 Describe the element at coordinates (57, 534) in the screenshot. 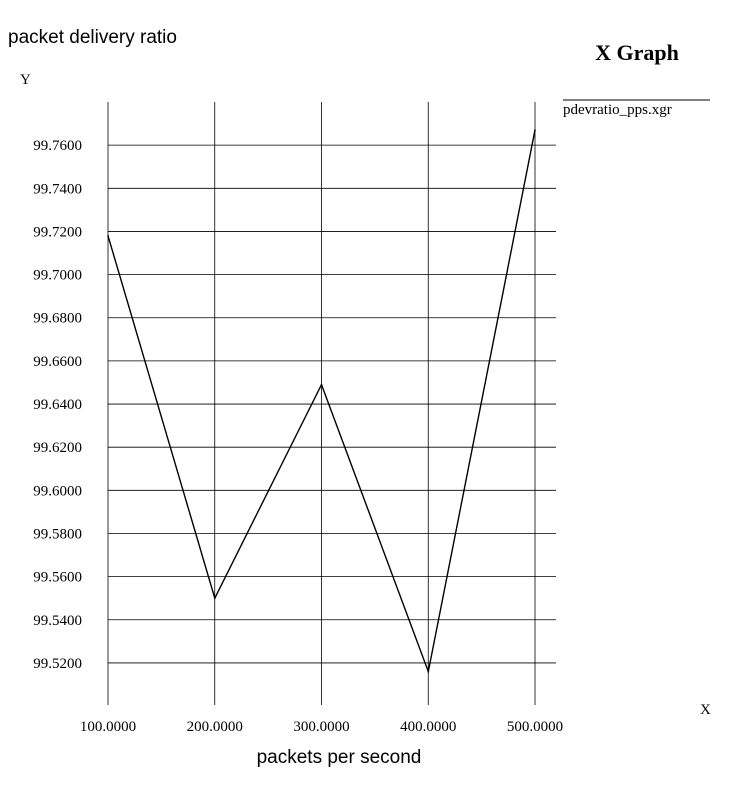

I see `y-tick-label: 99.5800` at that location.